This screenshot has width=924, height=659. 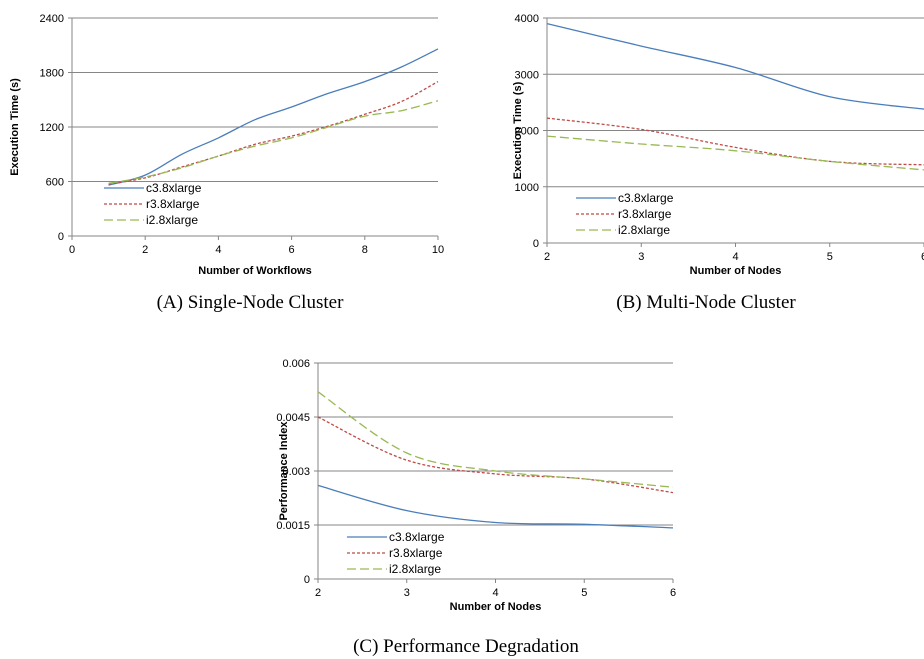 What do you see at coordinates (52, 19) in the screenshot?
I see `y-tick-label: 2400` at bounding box center [52, 19].